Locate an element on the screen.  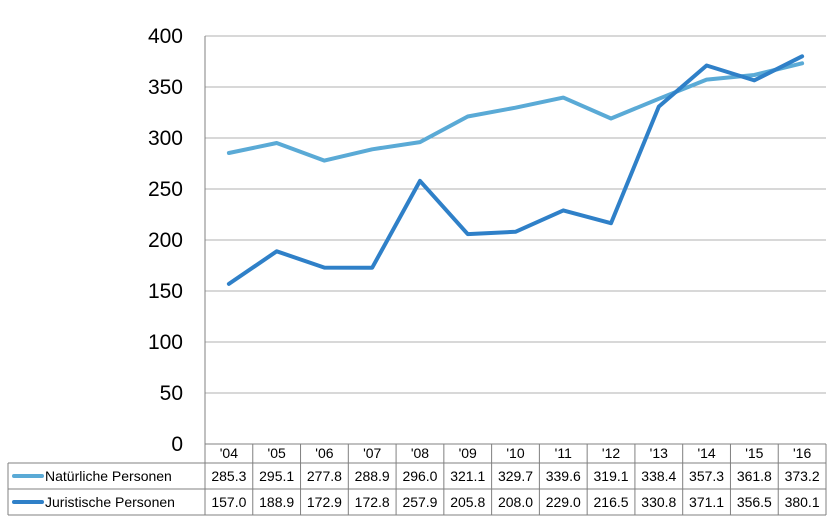
y-tick-label: 100 is located at coordinates (165, 342).